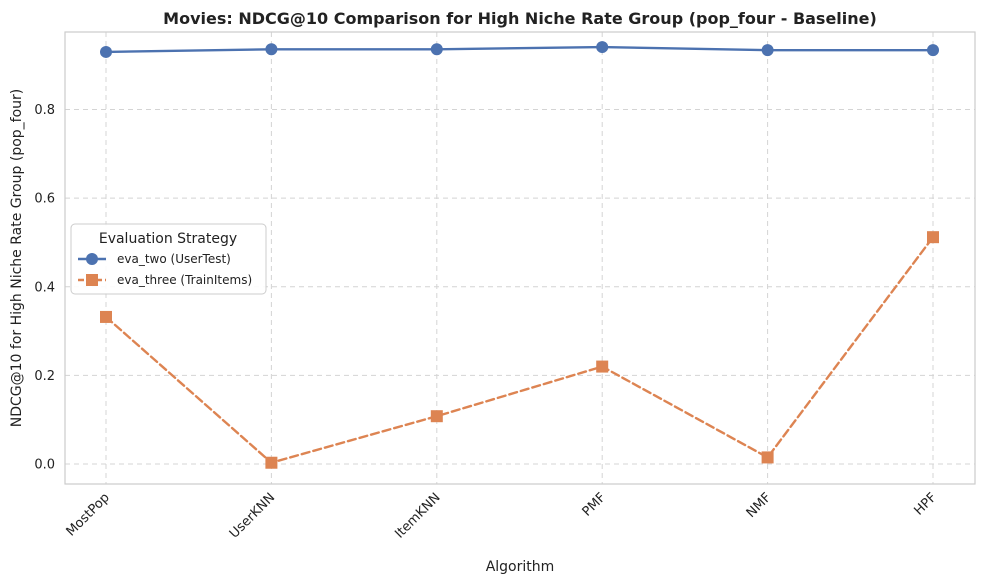  I want to click on y-tick-label: 0.0, so click(44, 465).